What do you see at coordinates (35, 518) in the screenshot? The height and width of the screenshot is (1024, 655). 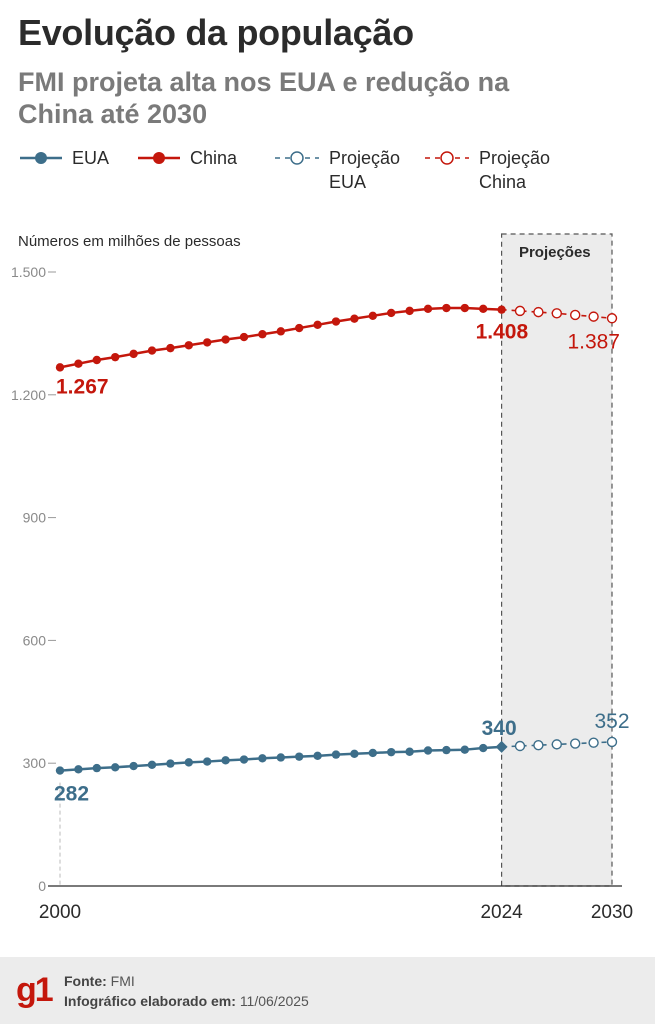 I see `y-tick-label: 900` at bounding box center [35, 518].